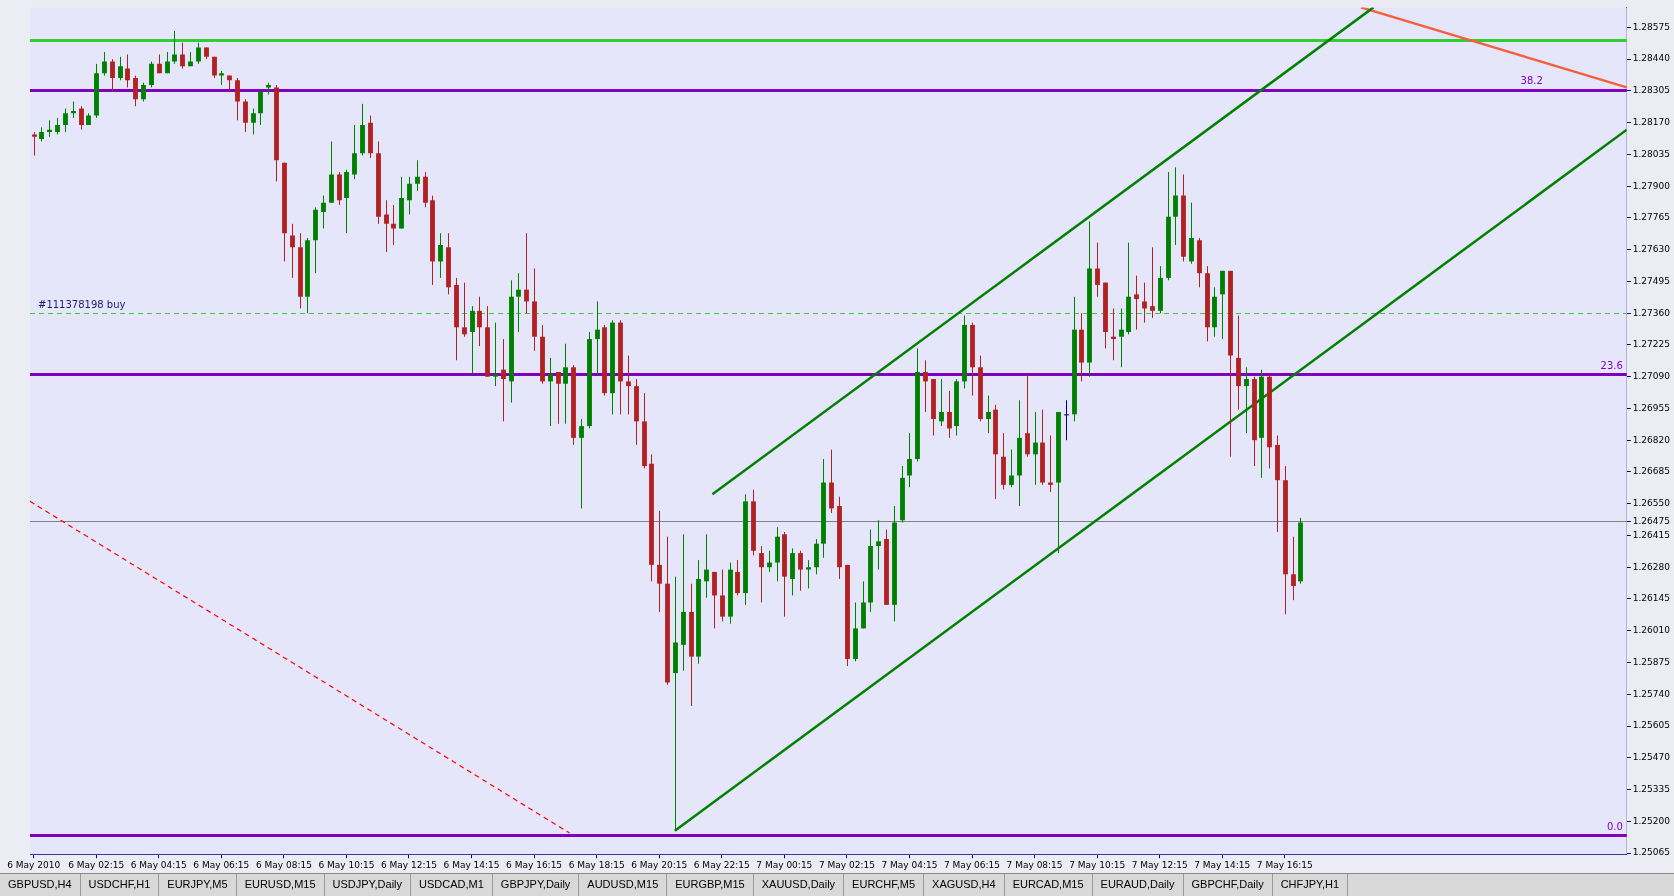 Image resolution: width=1674 pixels, height=896 pixels. Describe the element at coordinates (368, 885) in the screenshot. I see `text: USDJPY,Daily` at that location.